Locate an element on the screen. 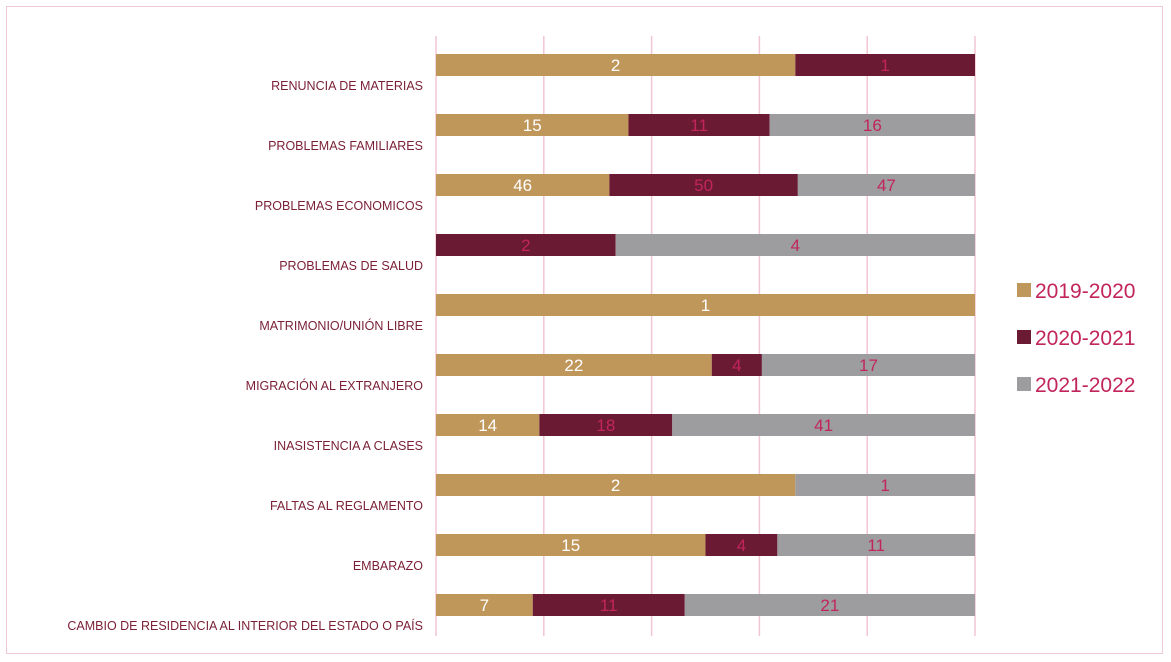 The height and width of the screenshot is (662, 1171). data-label-faltas-al-reglamento-2019-2020: 2 is located at coordinates (615, 485).